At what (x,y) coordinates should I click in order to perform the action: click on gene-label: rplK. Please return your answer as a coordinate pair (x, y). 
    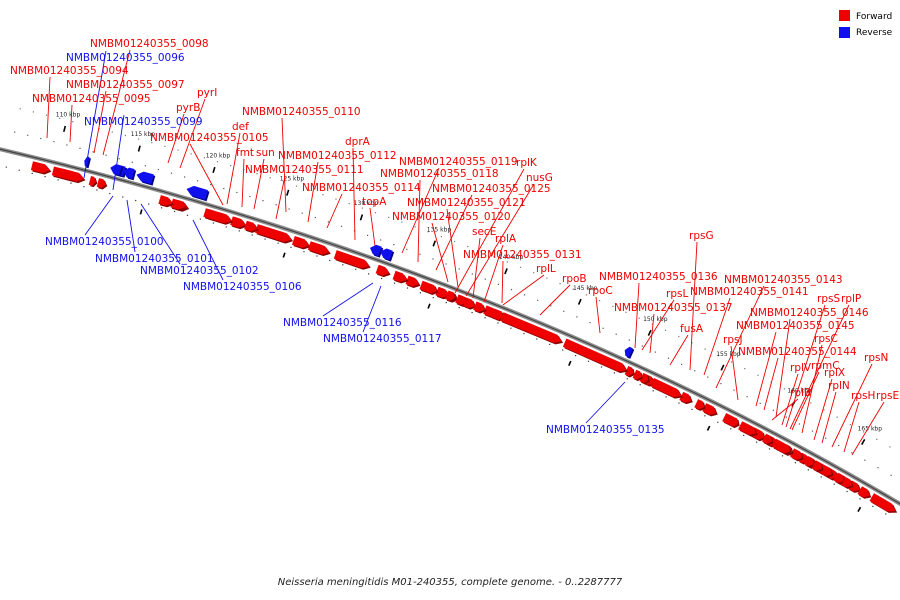
    Looking at the image, I should click on (527, 163).